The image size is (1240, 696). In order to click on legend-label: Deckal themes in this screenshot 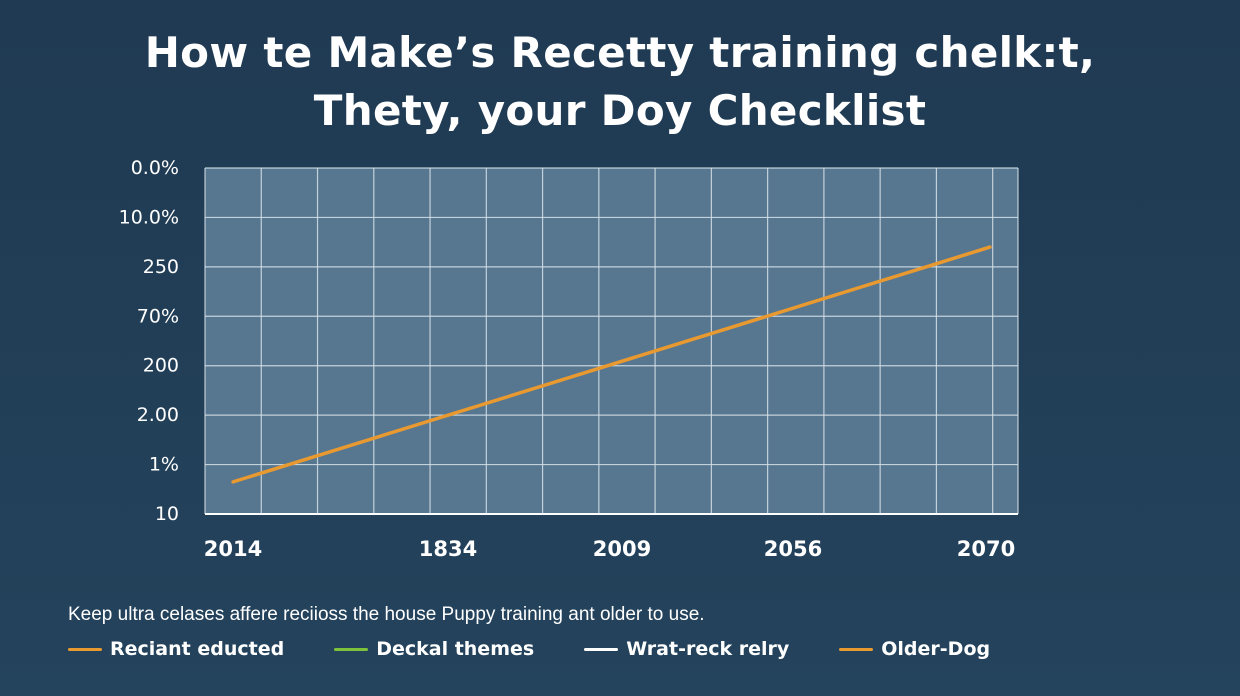, I will do `click(455, 649)`.